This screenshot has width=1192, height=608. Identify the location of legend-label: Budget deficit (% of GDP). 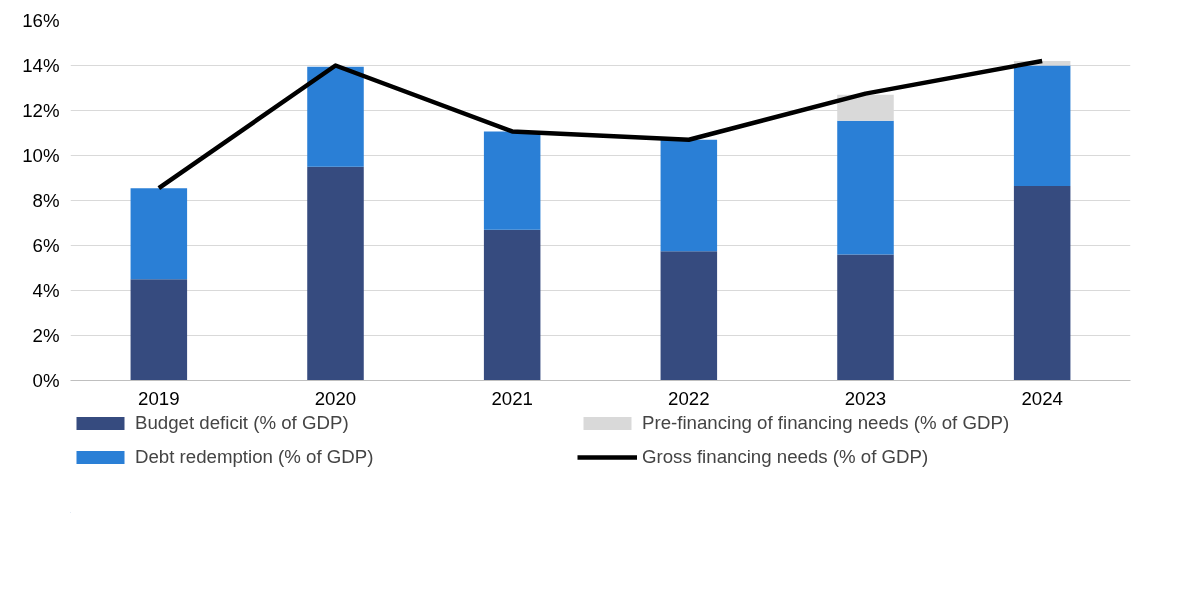
(242, 423).